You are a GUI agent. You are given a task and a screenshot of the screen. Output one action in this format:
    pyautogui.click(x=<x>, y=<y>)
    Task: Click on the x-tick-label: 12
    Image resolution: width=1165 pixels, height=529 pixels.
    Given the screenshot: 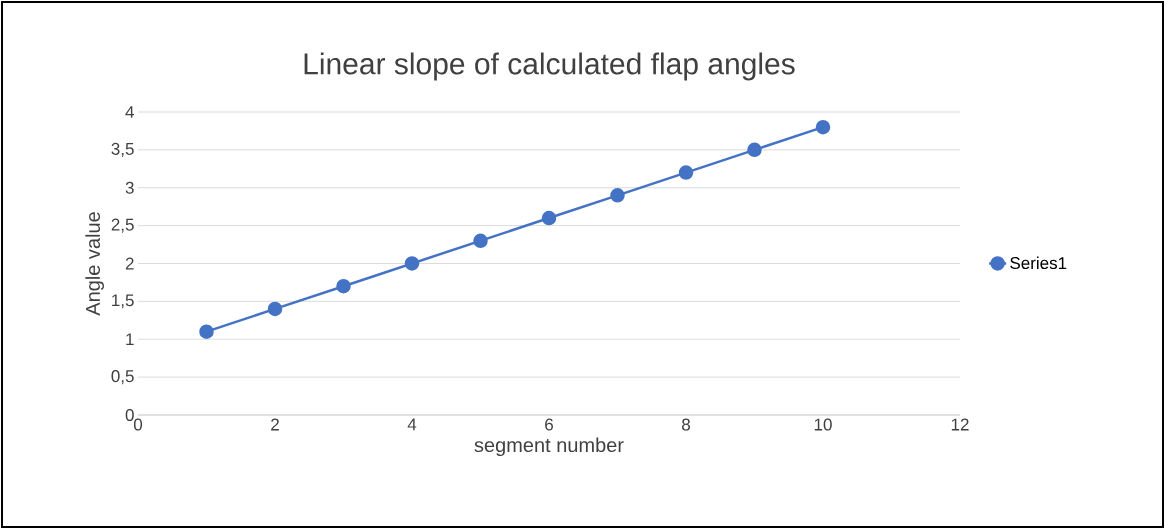 What is the action you would take?
    pyautogui.click(x=960, y=424)
    